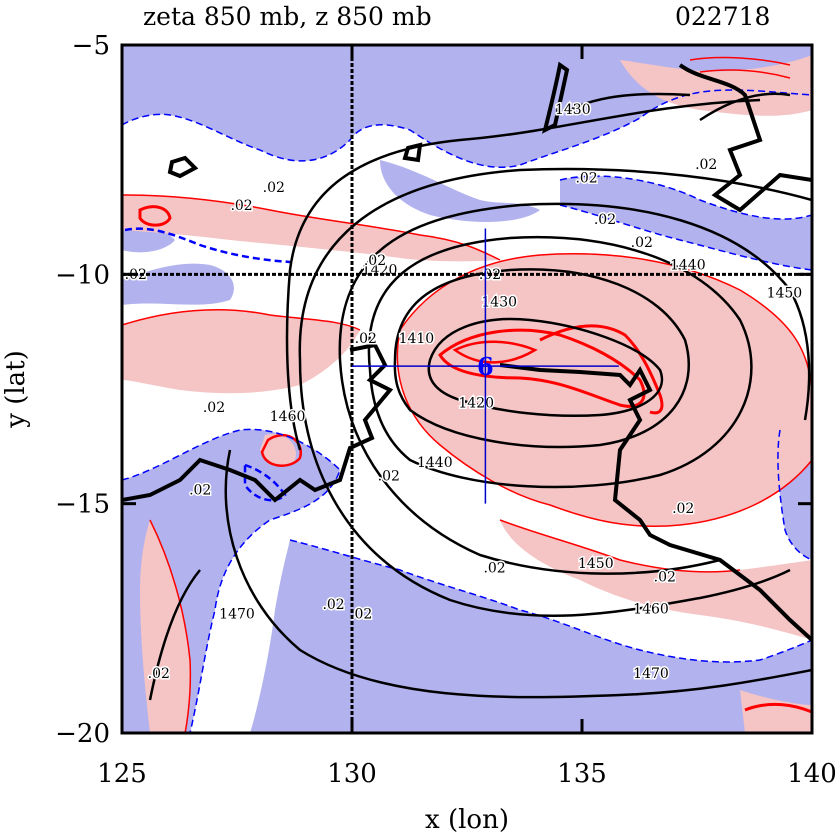 The image size is (837, 836). Describe the element at coordinates (435, 463) in the screenshot. I see `height-contour-label-4: 1440` at that location.